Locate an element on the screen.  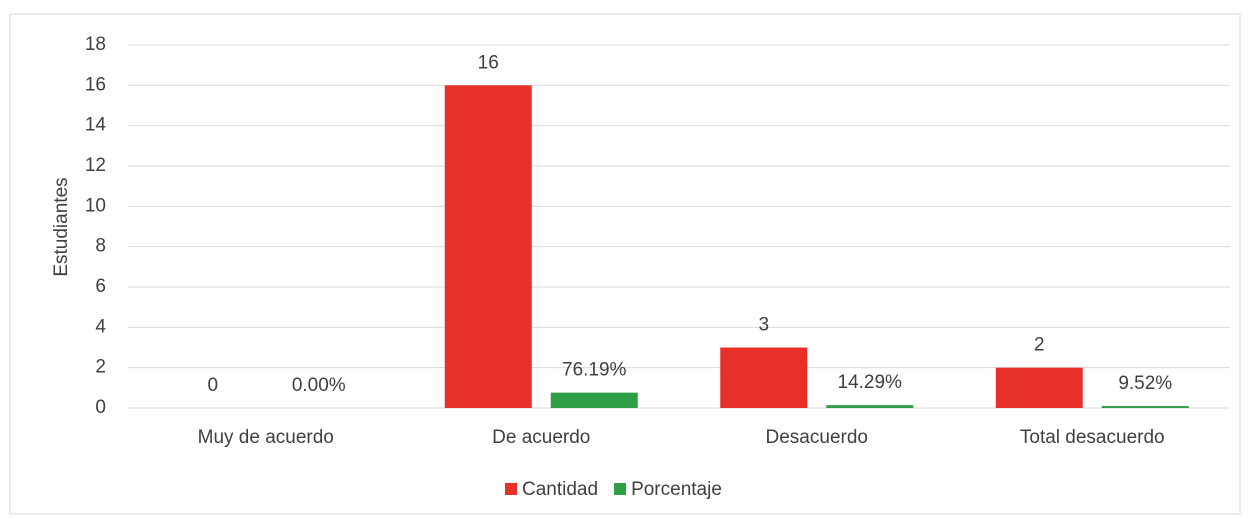
y-tick-label: 4 is located at coordinates (100, 326).